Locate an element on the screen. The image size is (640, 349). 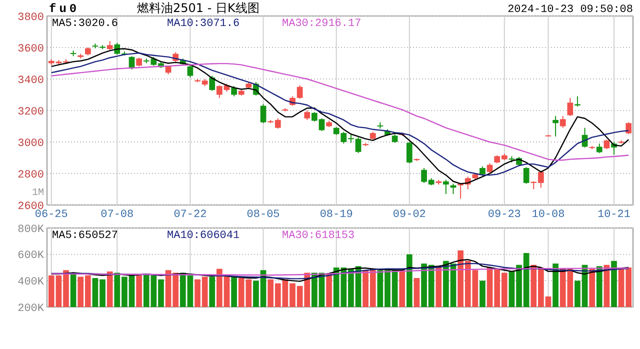
chart-title: 燃料油2501 - 日K线图 is located at coordinates (198, 8).